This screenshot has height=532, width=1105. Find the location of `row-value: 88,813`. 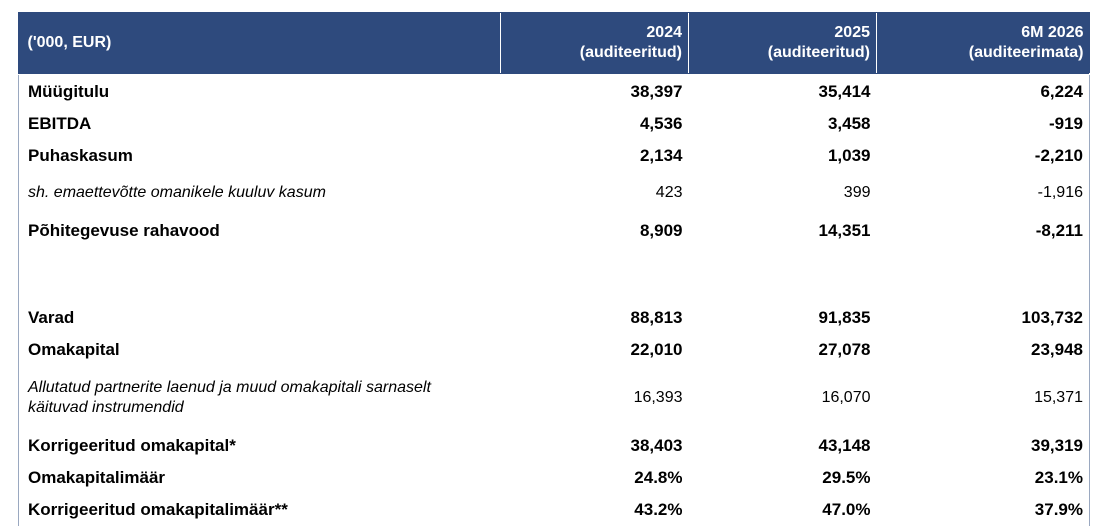

row-value: 88,813 is located at coordinates (656, 317).